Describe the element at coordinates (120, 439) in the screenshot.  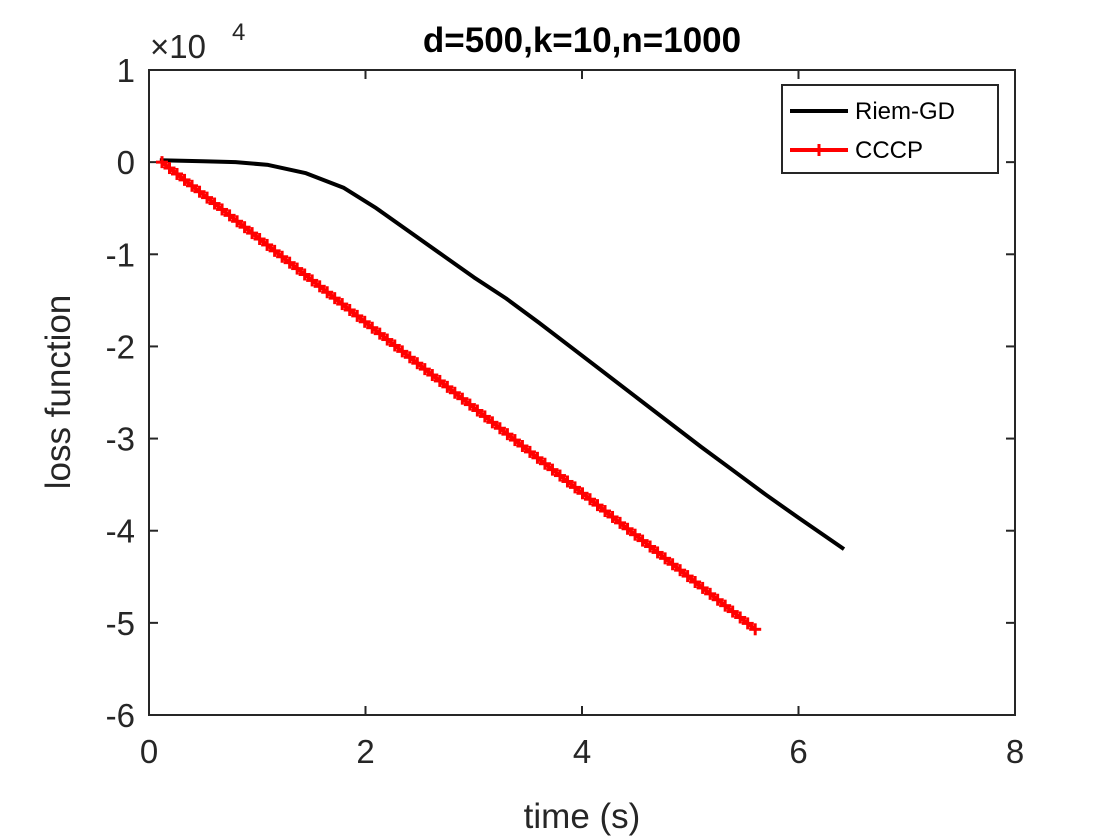
I see `y-tick-label: -3` at that location.